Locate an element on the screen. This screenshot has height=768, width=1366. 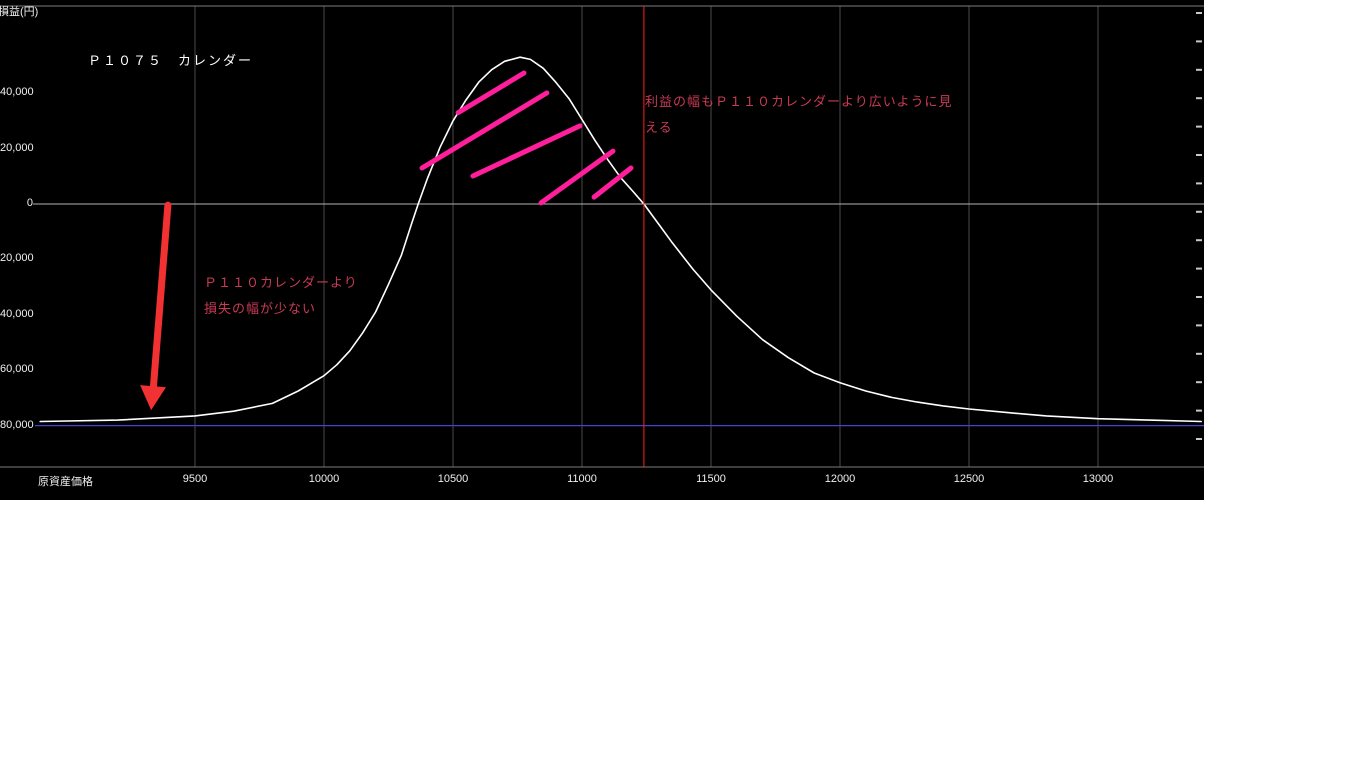
y-axis-tick-label: 80,000 is located at coordinates (17, 425).